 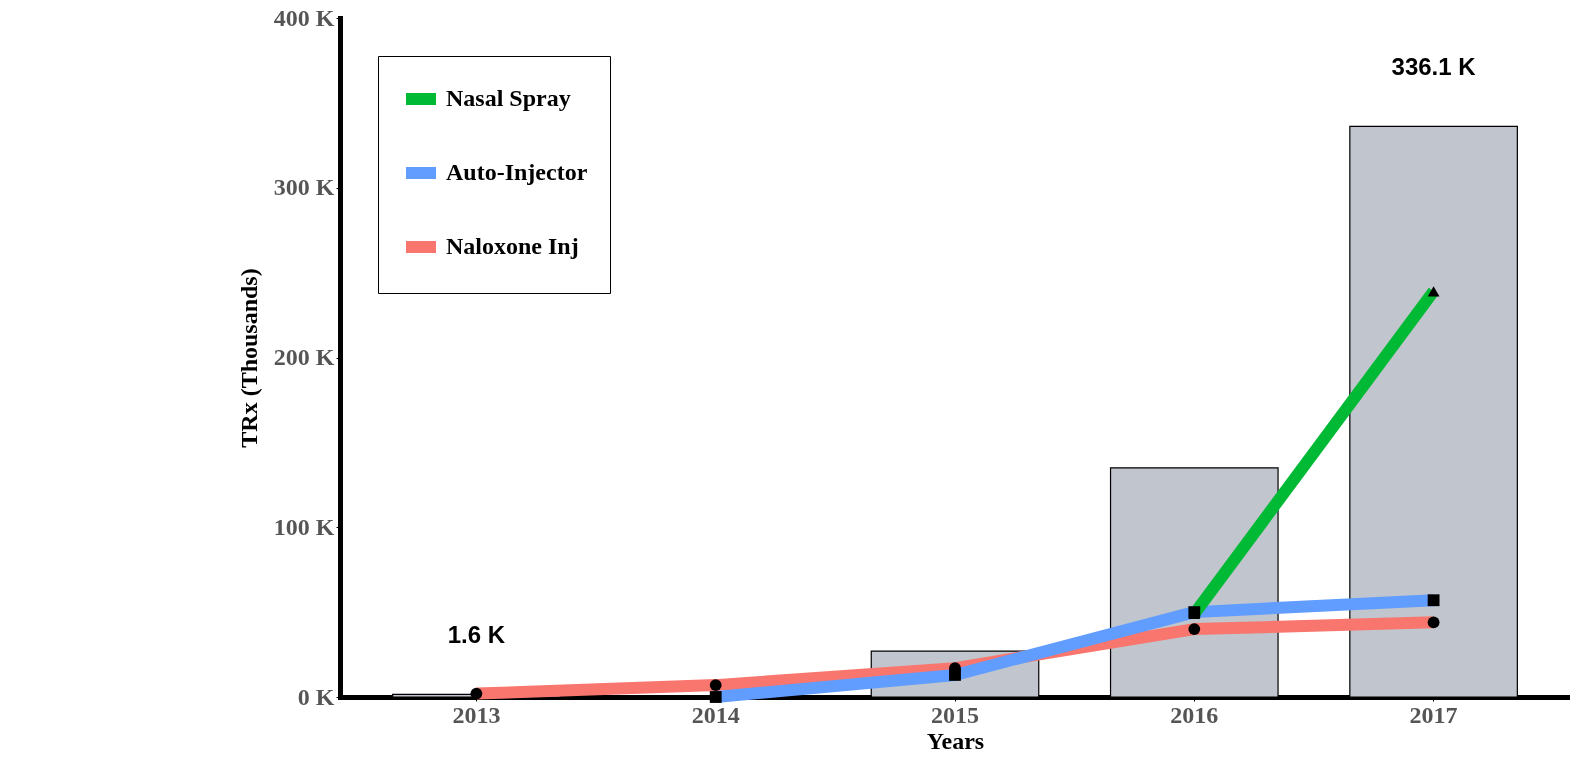 I want to click on legend-label: Naloxone Inj, so click(x=512, y=246).